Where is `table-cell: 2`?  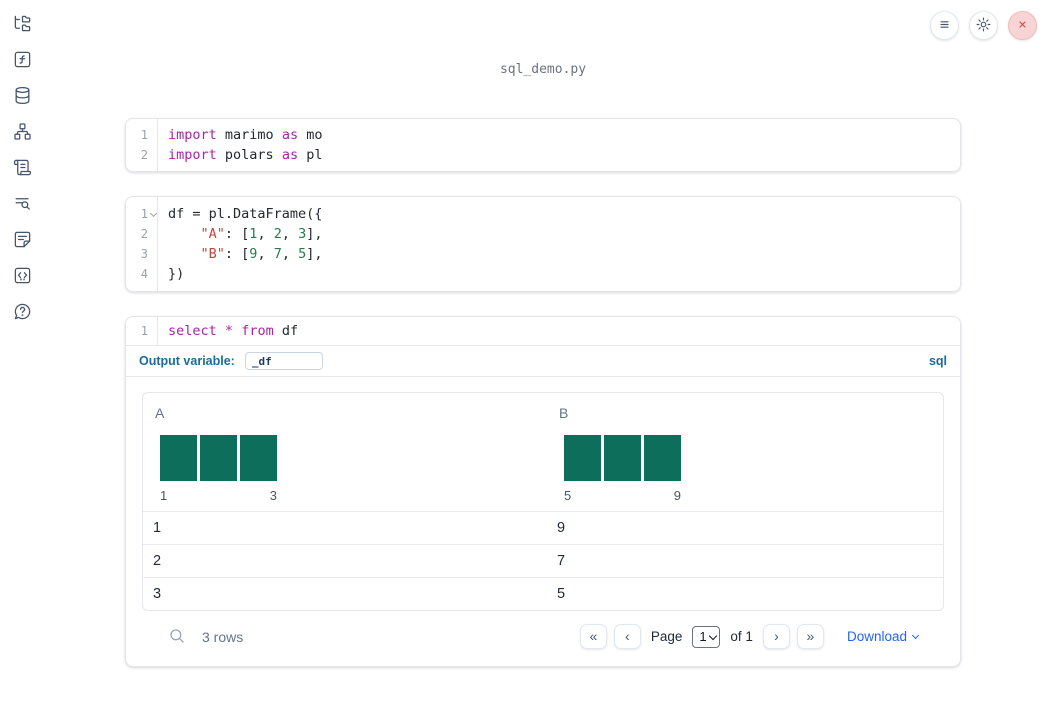 table-cell: 2 is located at coordinates (157, 561).